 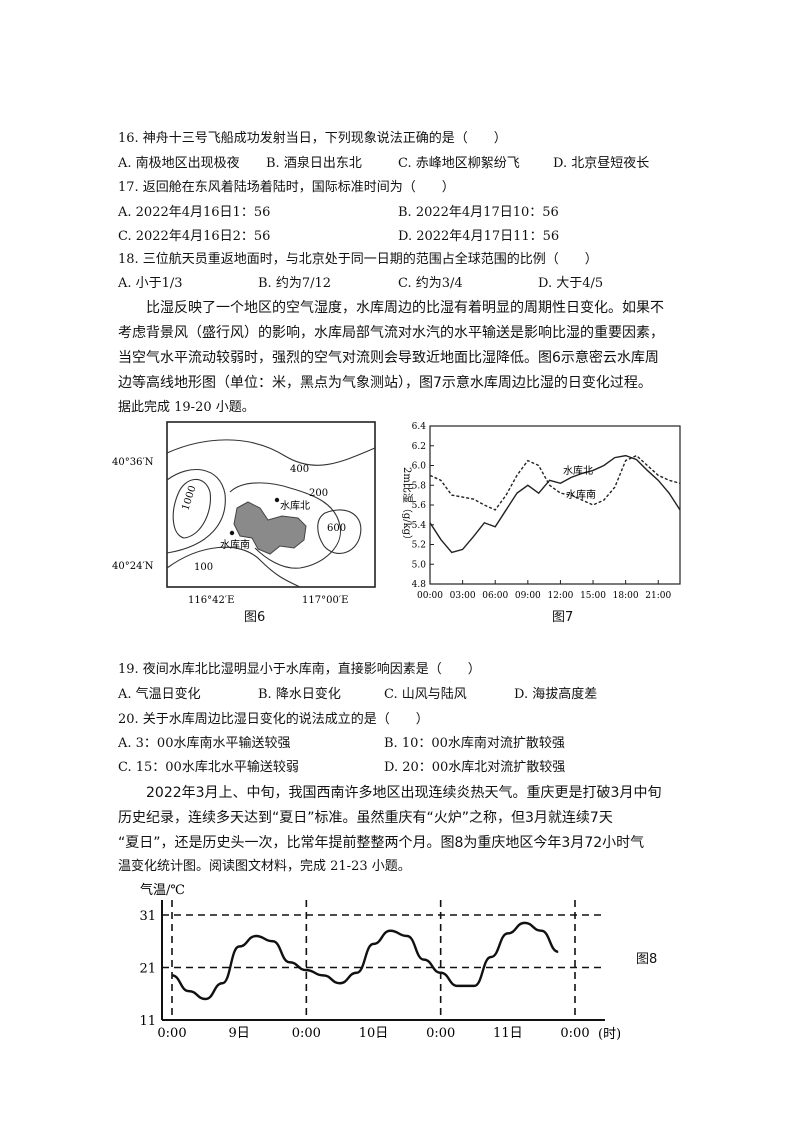 I want to click on fig6-lon-right: 117°00′E, so click(x=325, y=600).